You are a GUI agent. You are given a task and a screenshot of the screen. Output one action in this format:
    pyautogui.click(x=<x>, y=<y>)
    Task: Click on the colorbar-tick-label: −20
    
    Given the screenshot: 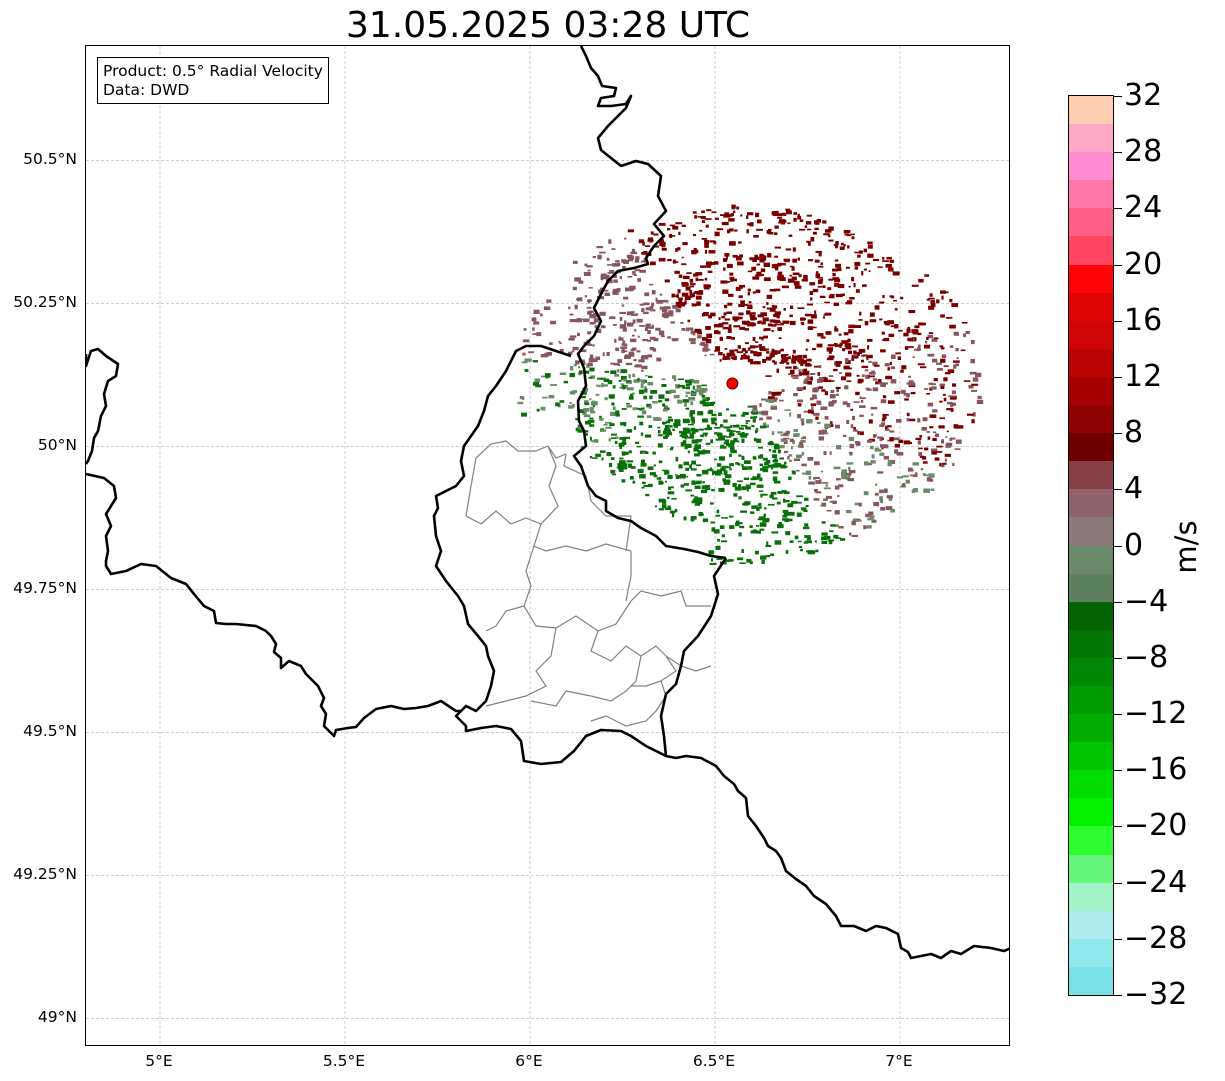 What is the action you would take?
    pyautogui.click(x=1156, y=826)
    